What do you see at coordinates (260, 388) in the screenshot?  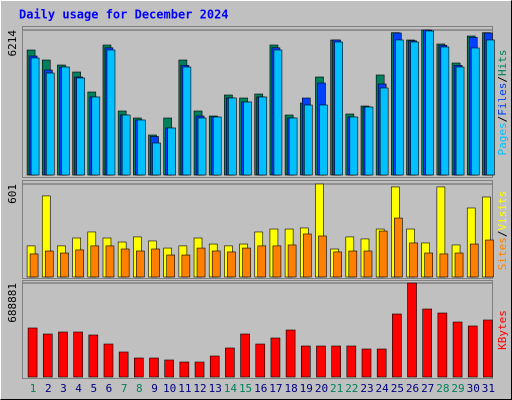 I see `x-tick-label: 16` at bounding box center [260, 388].